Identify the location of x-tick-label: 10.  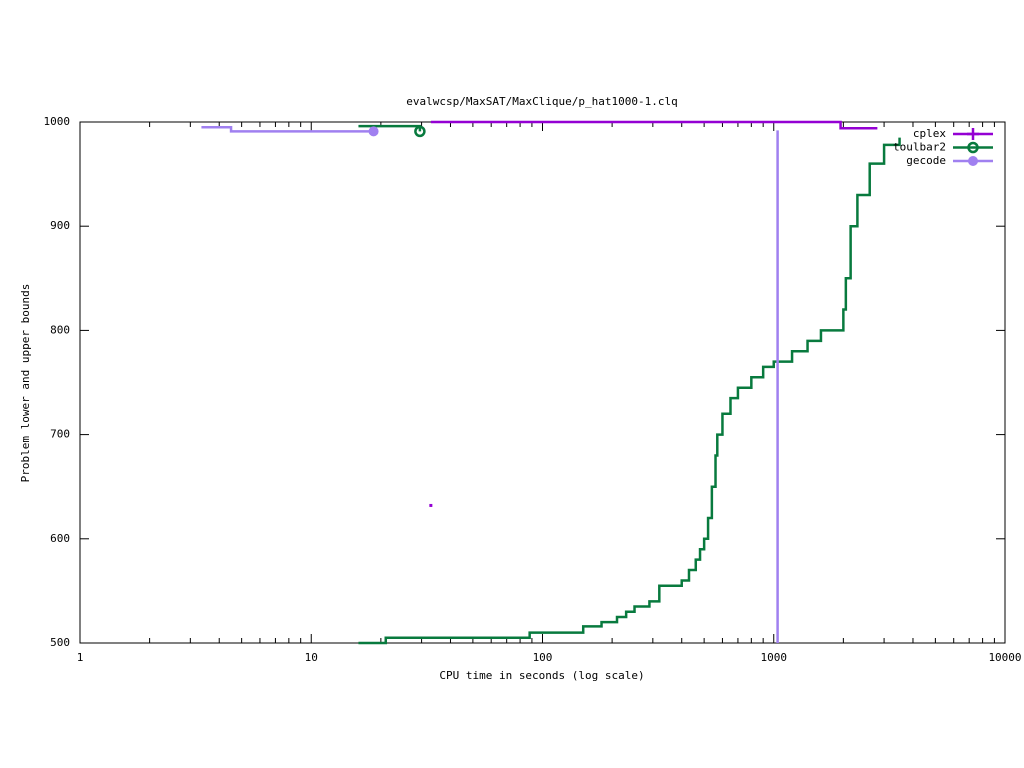
(311, 657).